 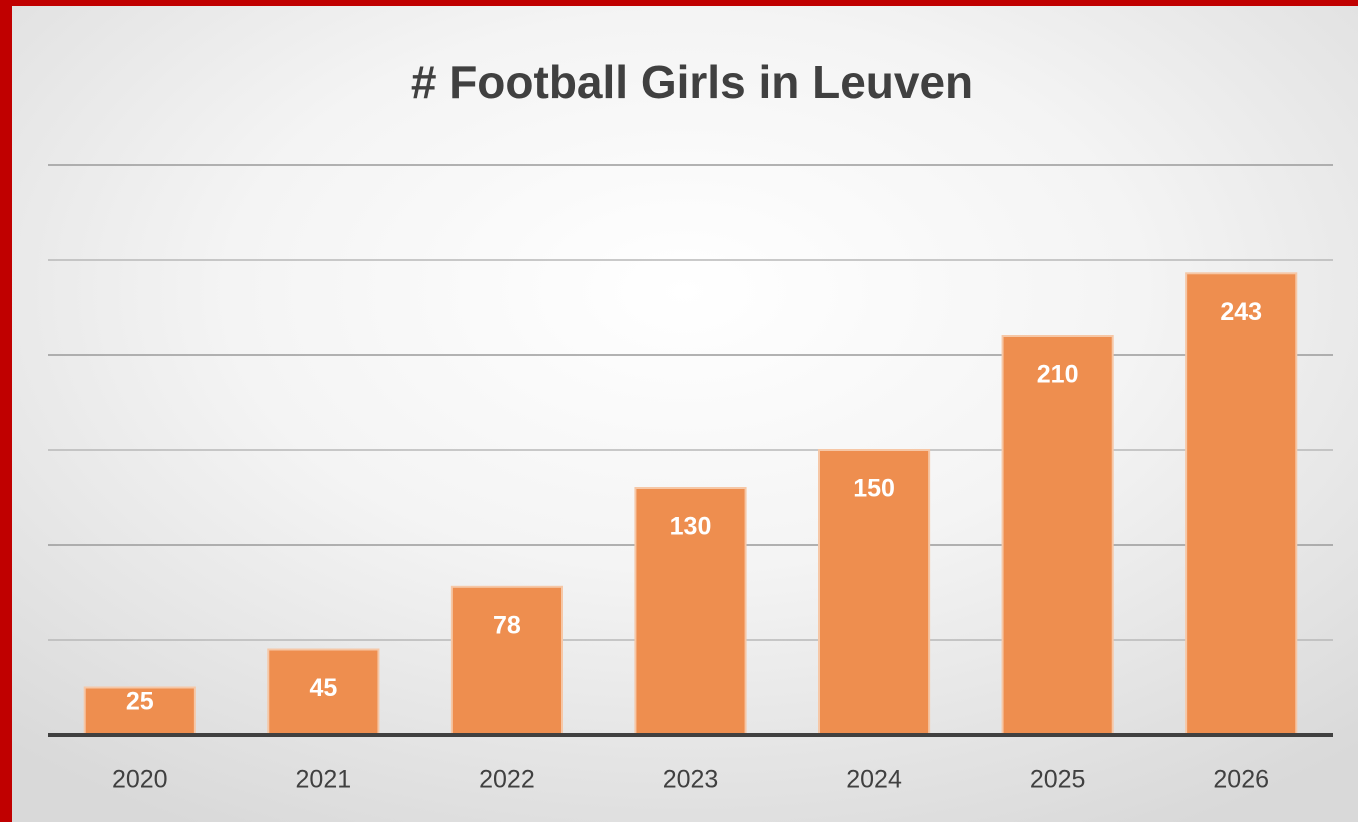 I want to click on data-label: 45, so click(x=323, y=688).